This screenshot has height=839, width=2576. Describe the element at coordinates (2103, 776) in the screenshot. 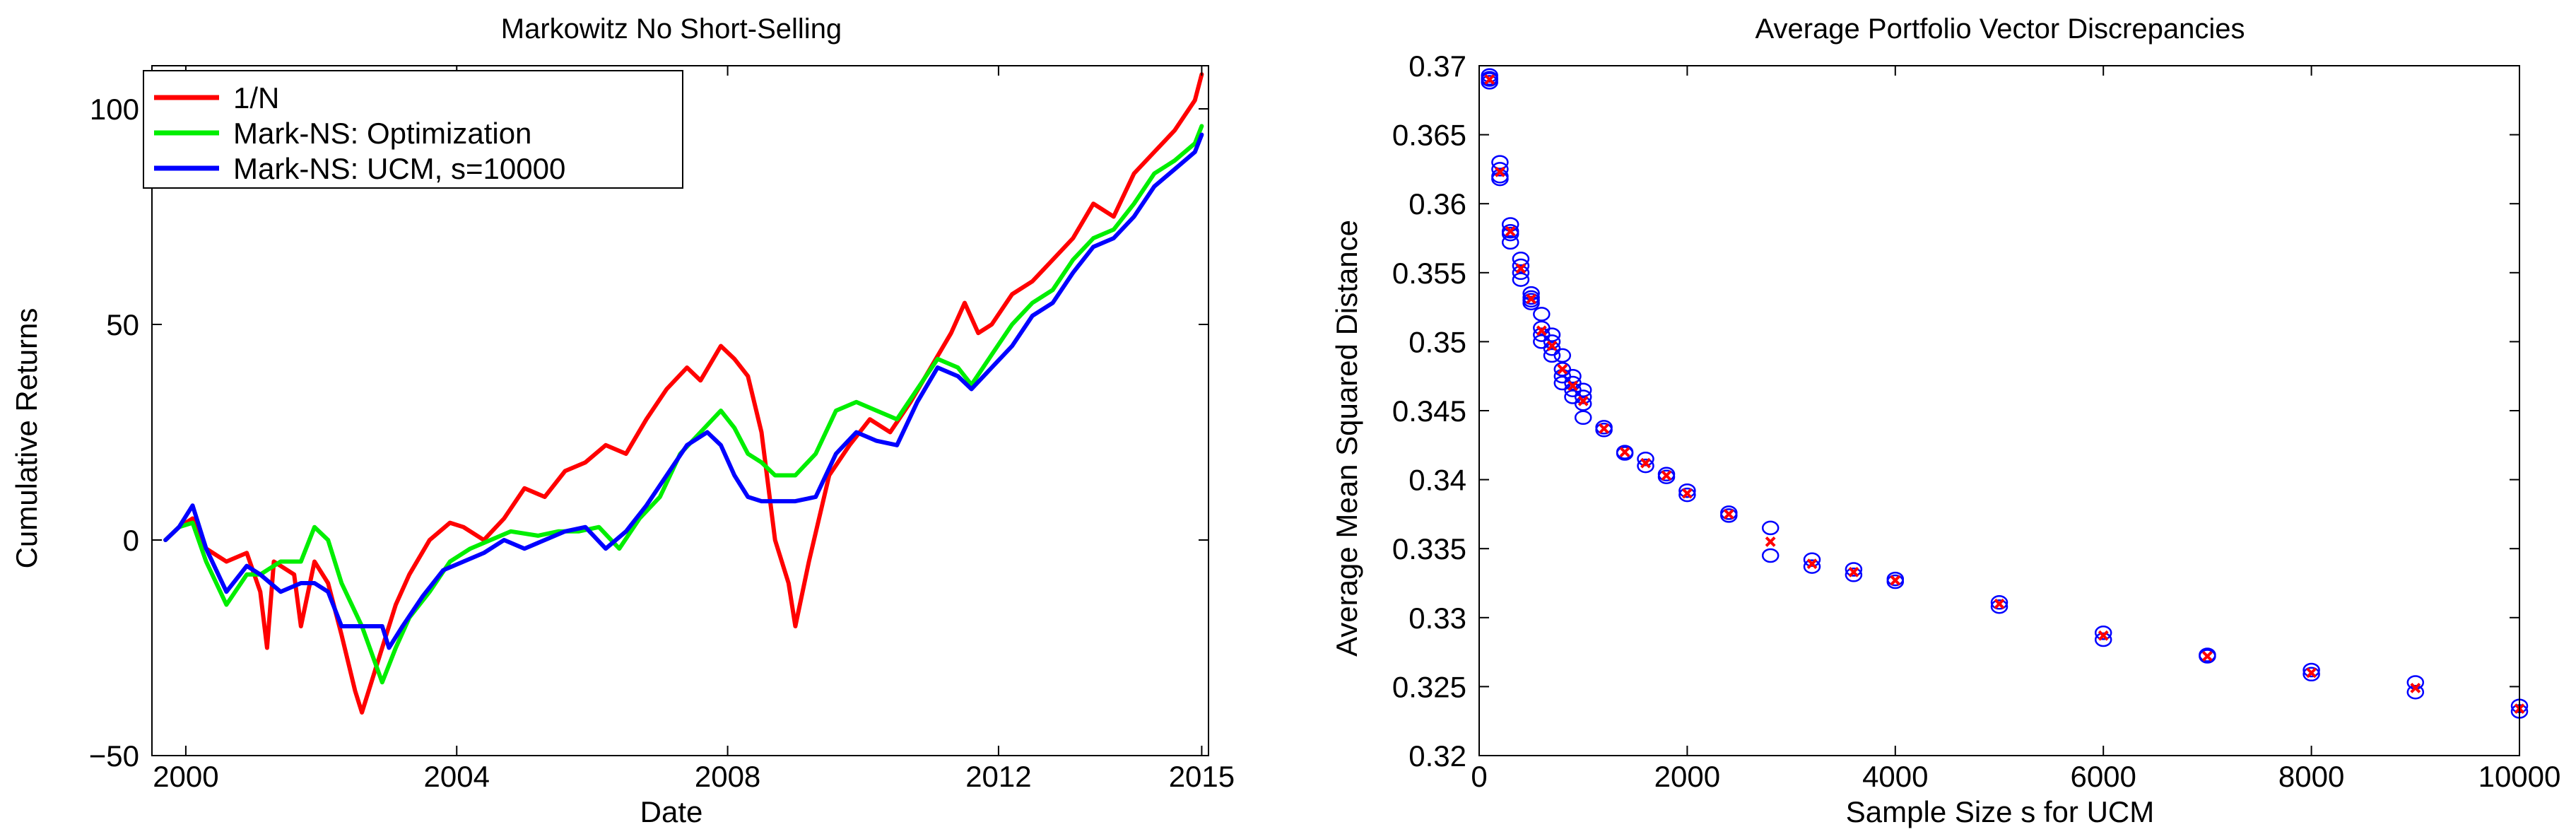

I see `x-tick-label: 6000` at that location.